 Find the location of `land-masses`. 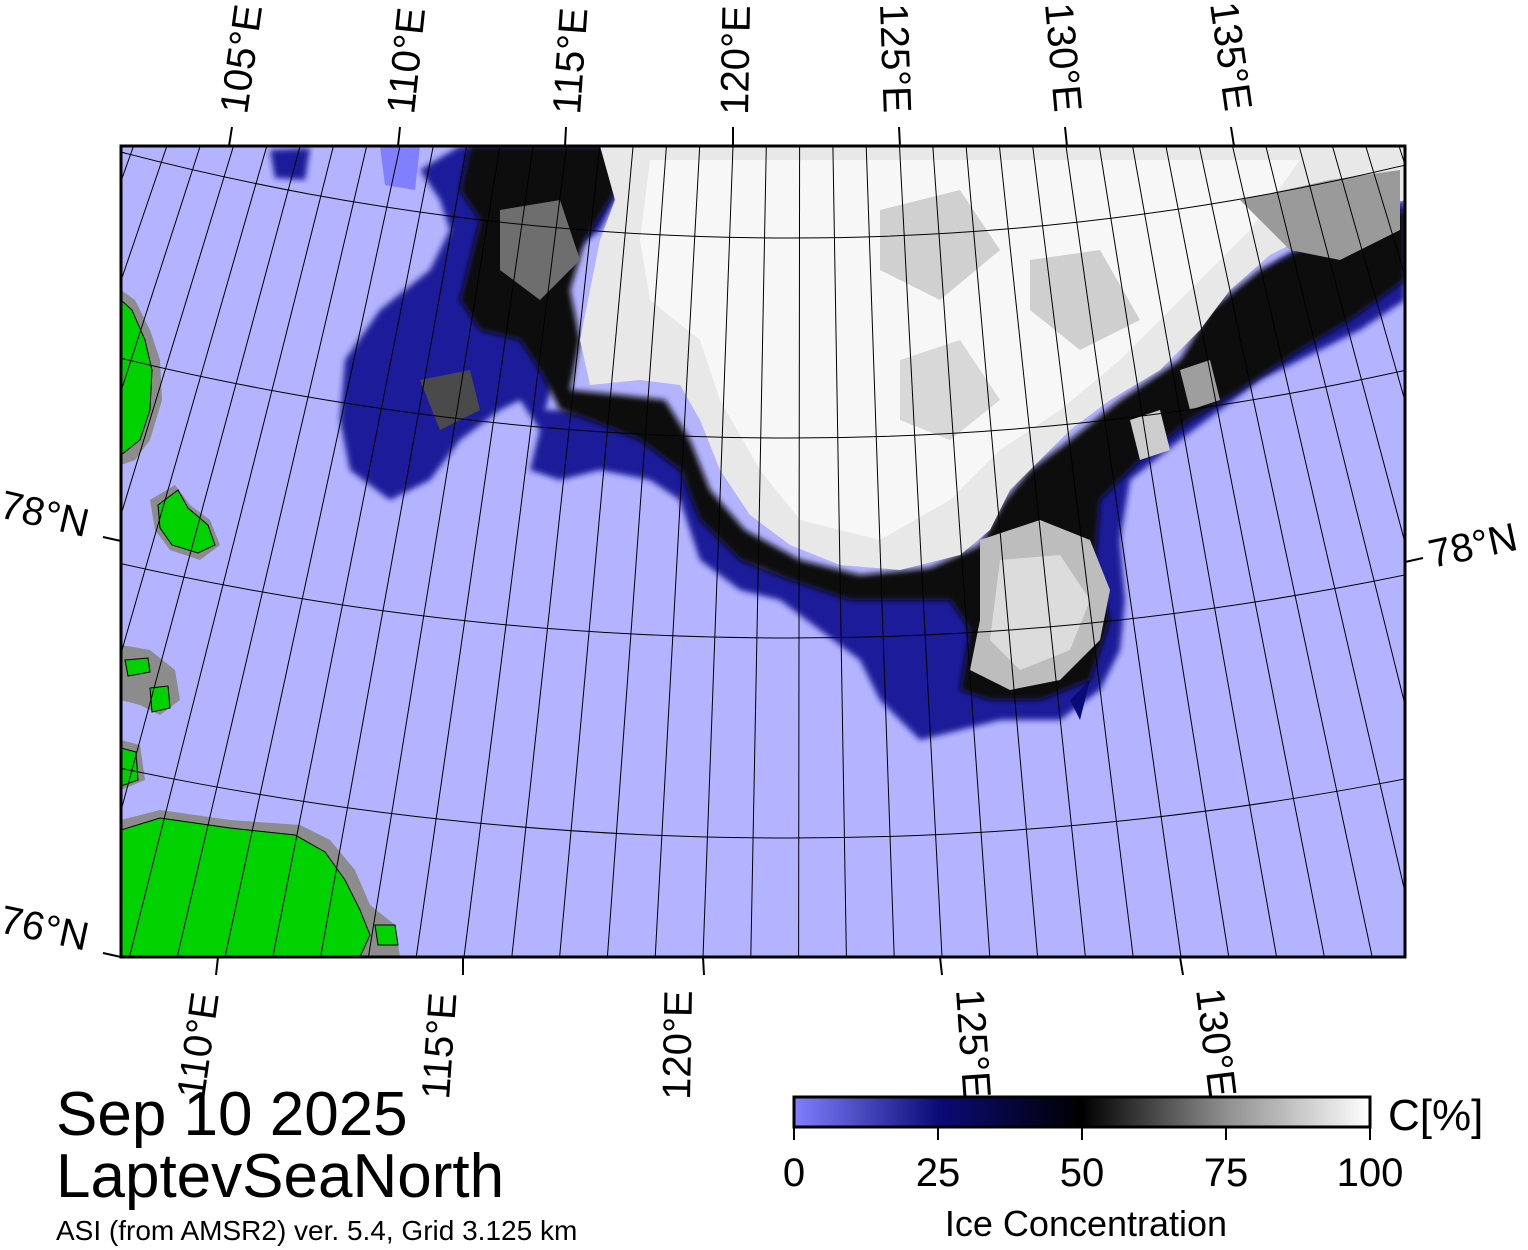

land-masses is located at coordinates (260, 623).